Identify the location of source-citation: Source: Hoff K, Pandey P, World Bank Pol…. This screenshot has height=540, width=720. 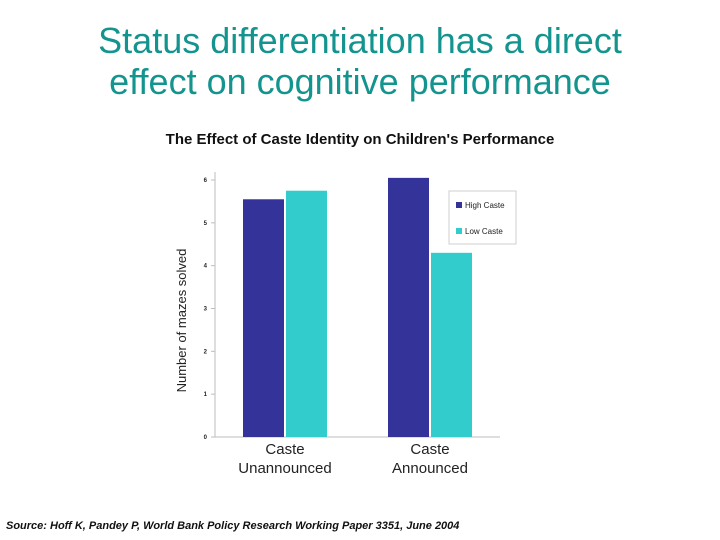
(233, 526).